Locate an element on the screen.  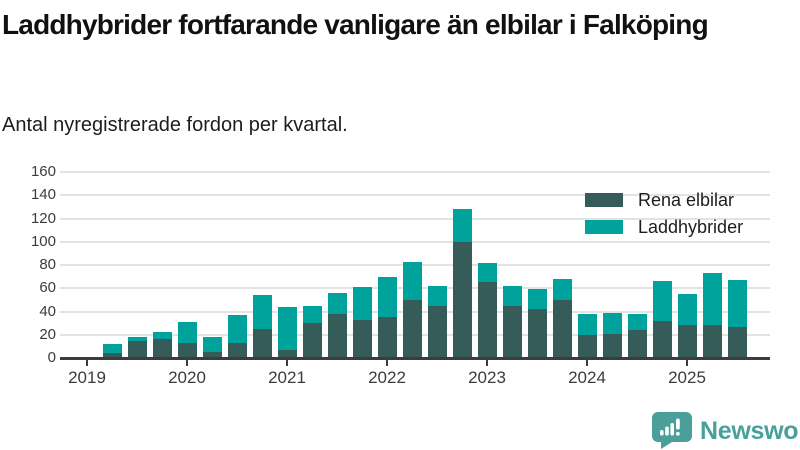
brand-footer: Newsworthy is located at coordinates (726, 431).